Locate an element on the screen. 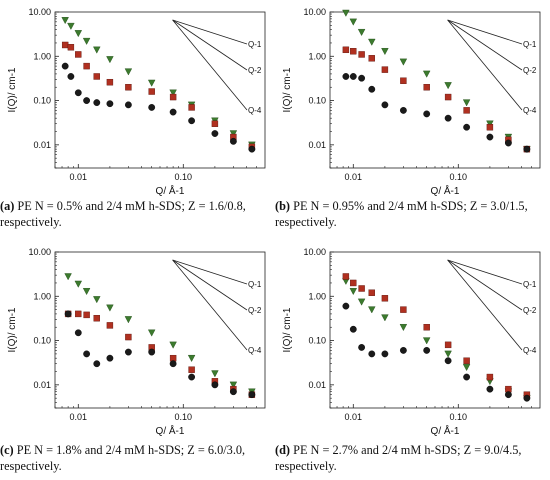  x-tick-label: 0.01 is located at coordinates (79, 417).